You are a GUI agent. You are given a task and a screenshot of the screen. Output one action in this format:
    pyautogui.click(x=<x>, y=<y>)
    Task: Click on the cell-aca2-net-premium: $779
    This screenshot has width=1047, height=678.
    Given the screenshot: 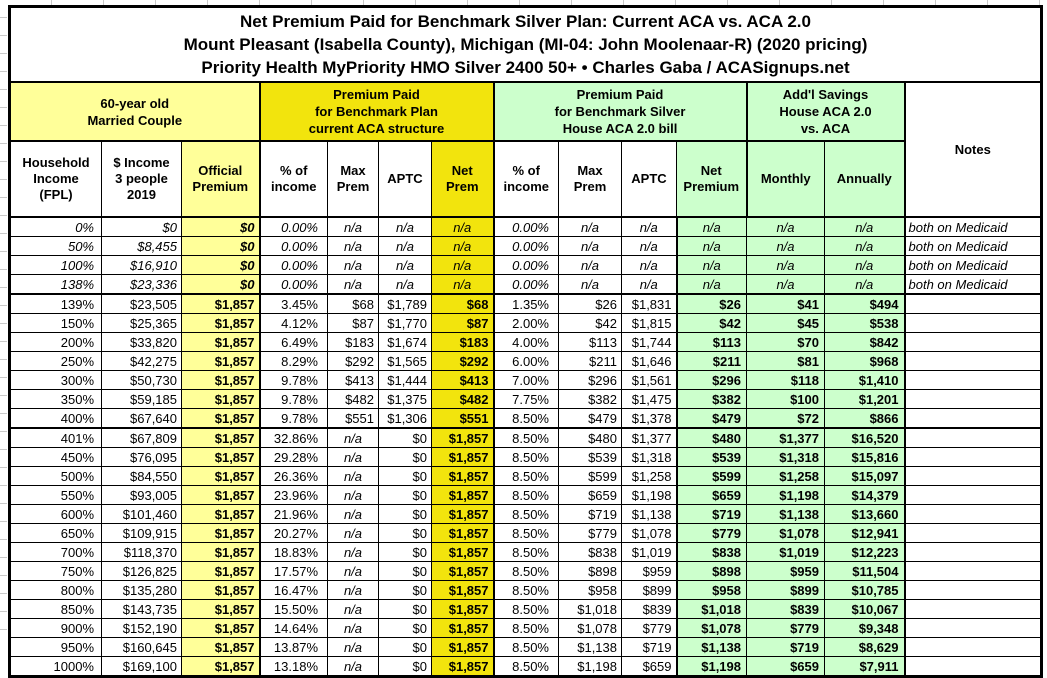 What is the action you would take?
    pyautogui.click(x=711, y=533)
    